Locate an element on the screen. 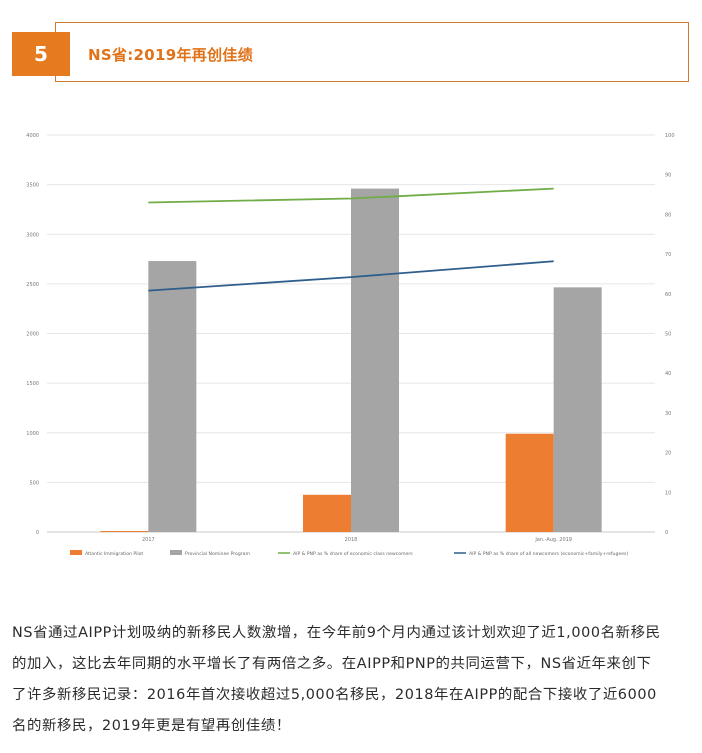  economic-share-line is located at coordinates (351, 195).